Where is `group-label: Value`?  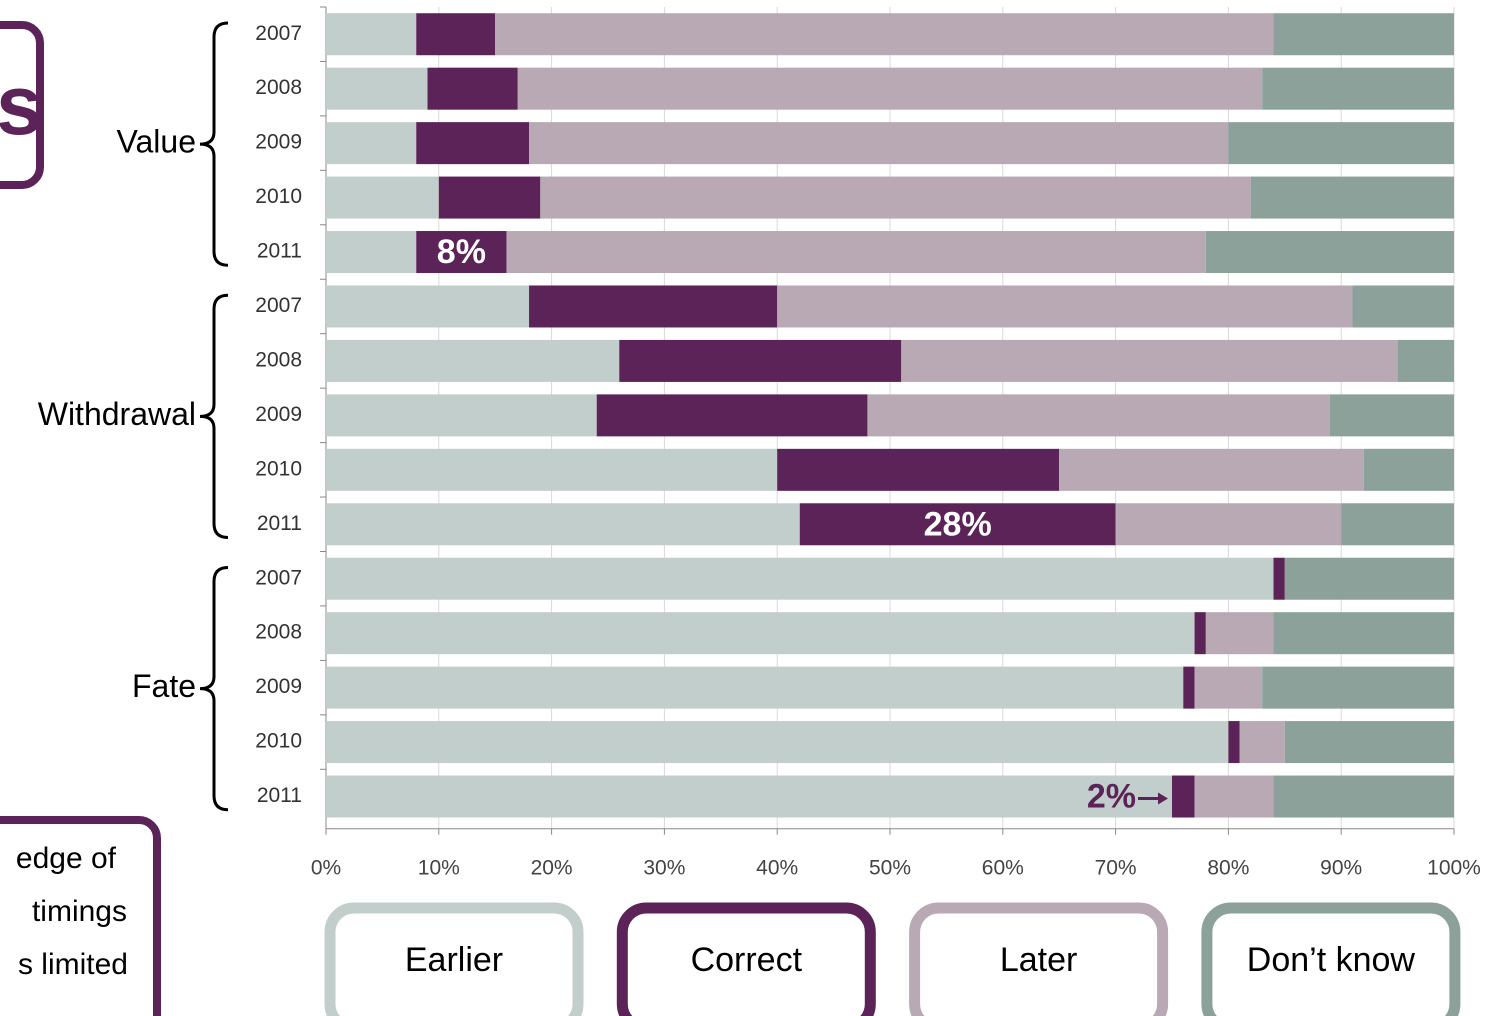 group-label: Value is located at coordinates (156, 142).